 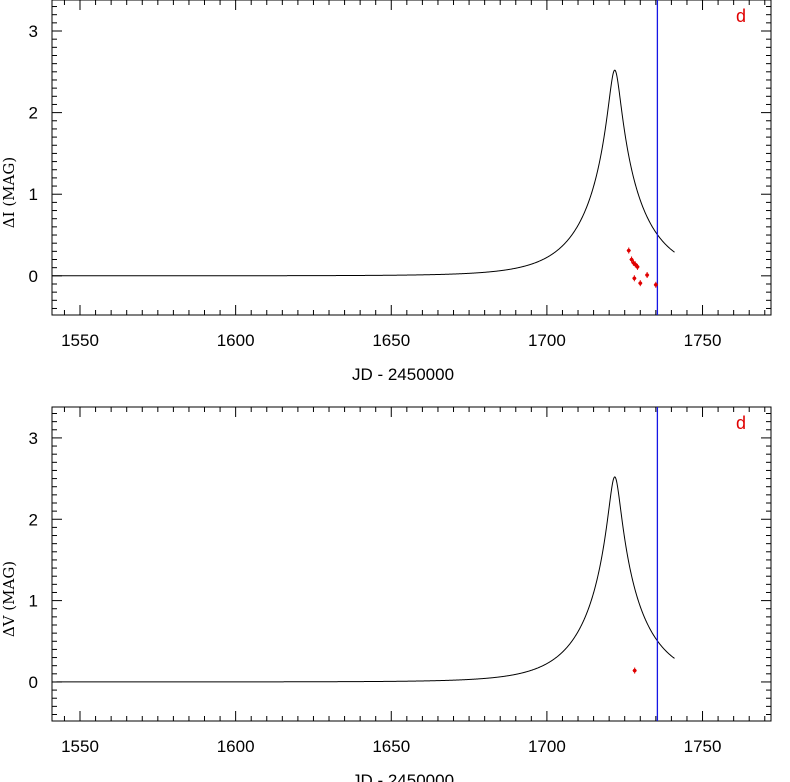 I want to click on y-axis-title: ΔI (MAG), so click(x=9, y=192).